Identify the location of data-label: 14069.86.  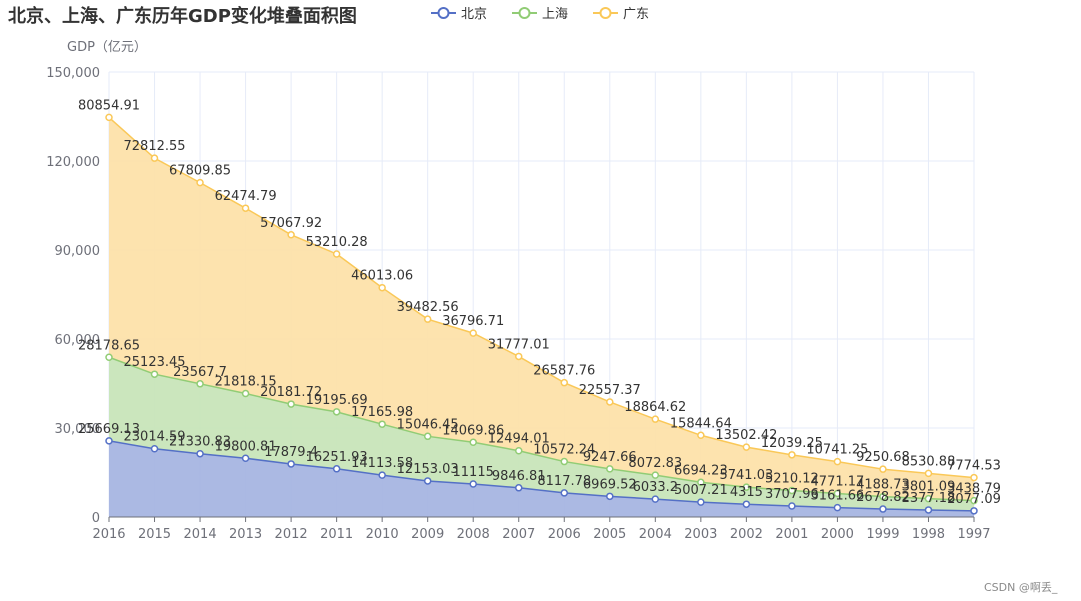
(473, 430).